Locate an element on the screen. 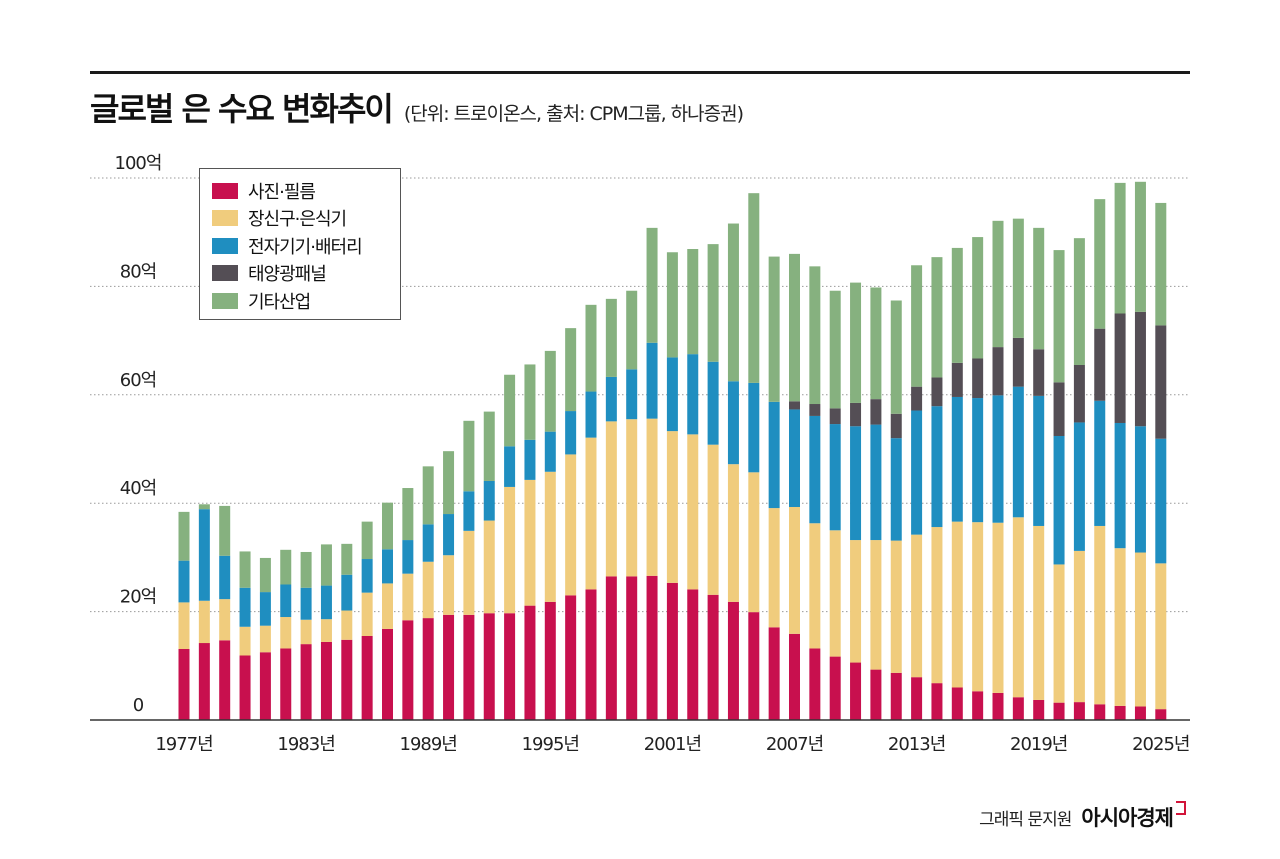 This screenshot has width=1280, height=859. chart-title: 글로벌 은 수요 변화추이 is located at coordinates (242, 109).